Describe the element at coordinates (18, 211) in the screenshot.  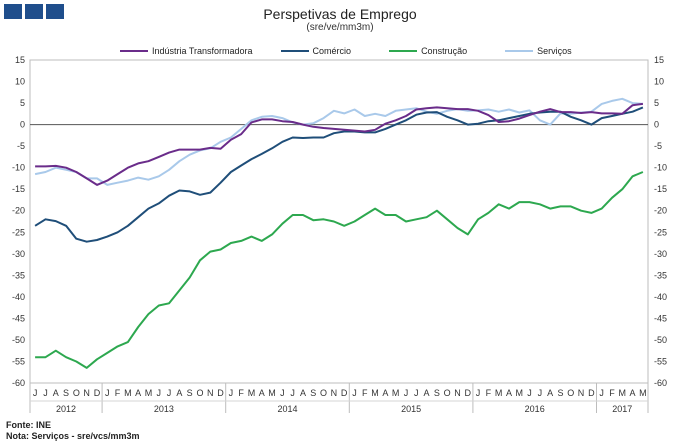
I see `y-tick-label-left: -20` at that location.